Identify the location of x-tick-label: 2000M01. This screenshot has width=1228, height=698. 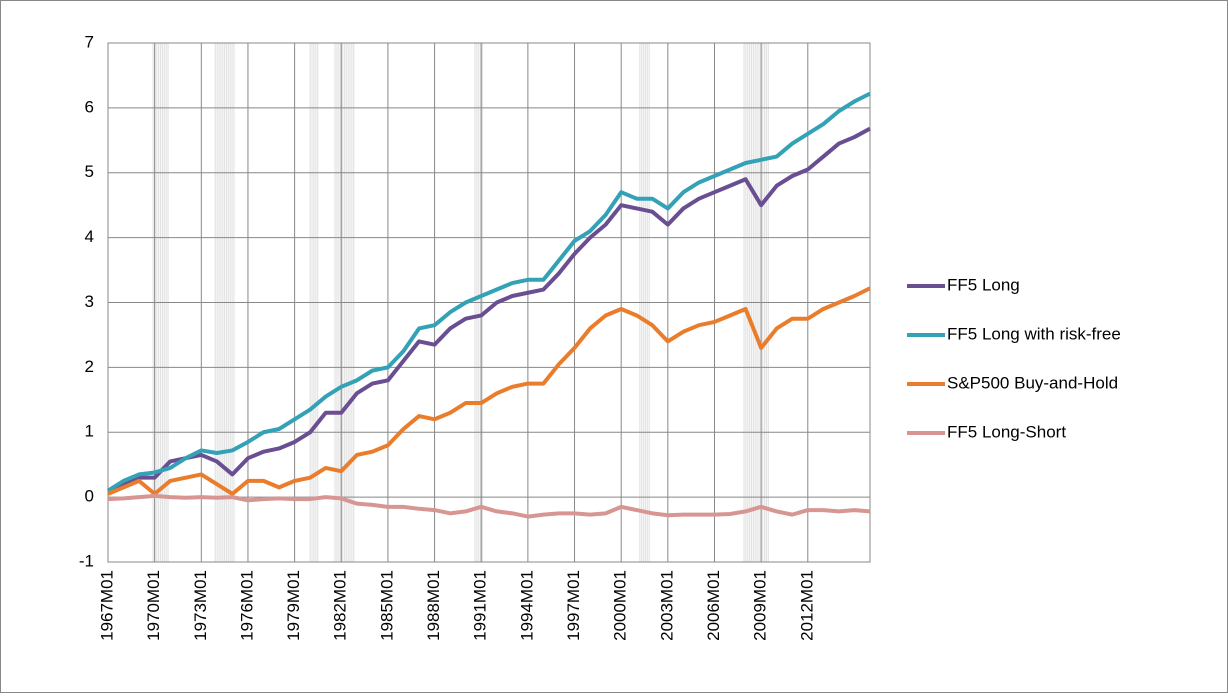
(620, 605).